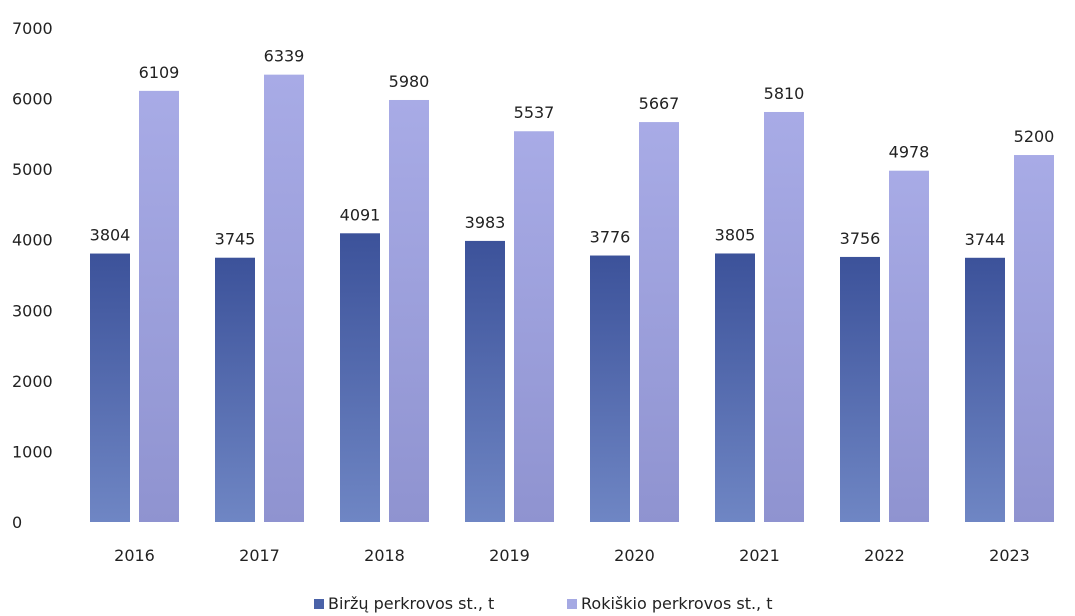  I want to click on x-tick-label: 2021, so click(759, 555).